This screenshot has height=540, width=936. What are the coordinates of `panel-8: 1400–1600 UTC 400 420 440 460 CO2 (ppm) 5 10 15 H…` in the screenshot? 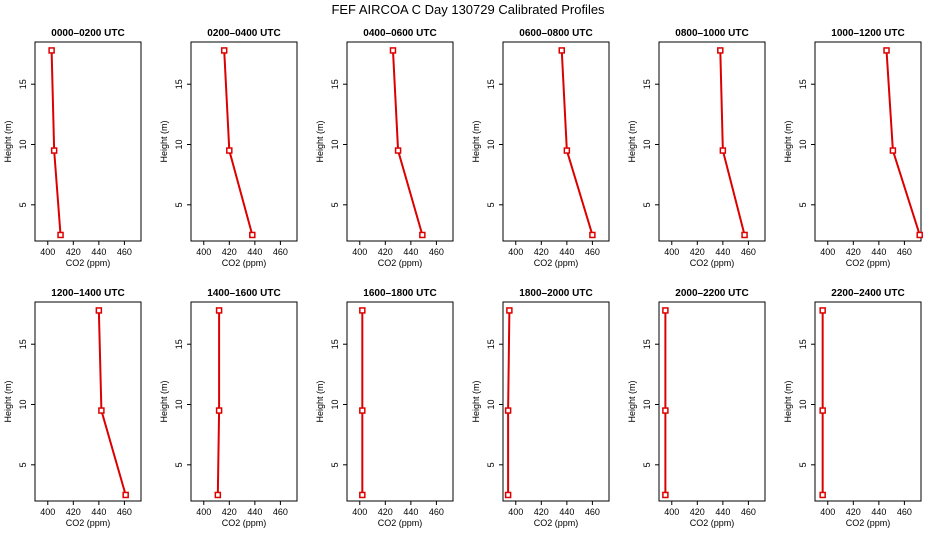 It's located at (228, 408).